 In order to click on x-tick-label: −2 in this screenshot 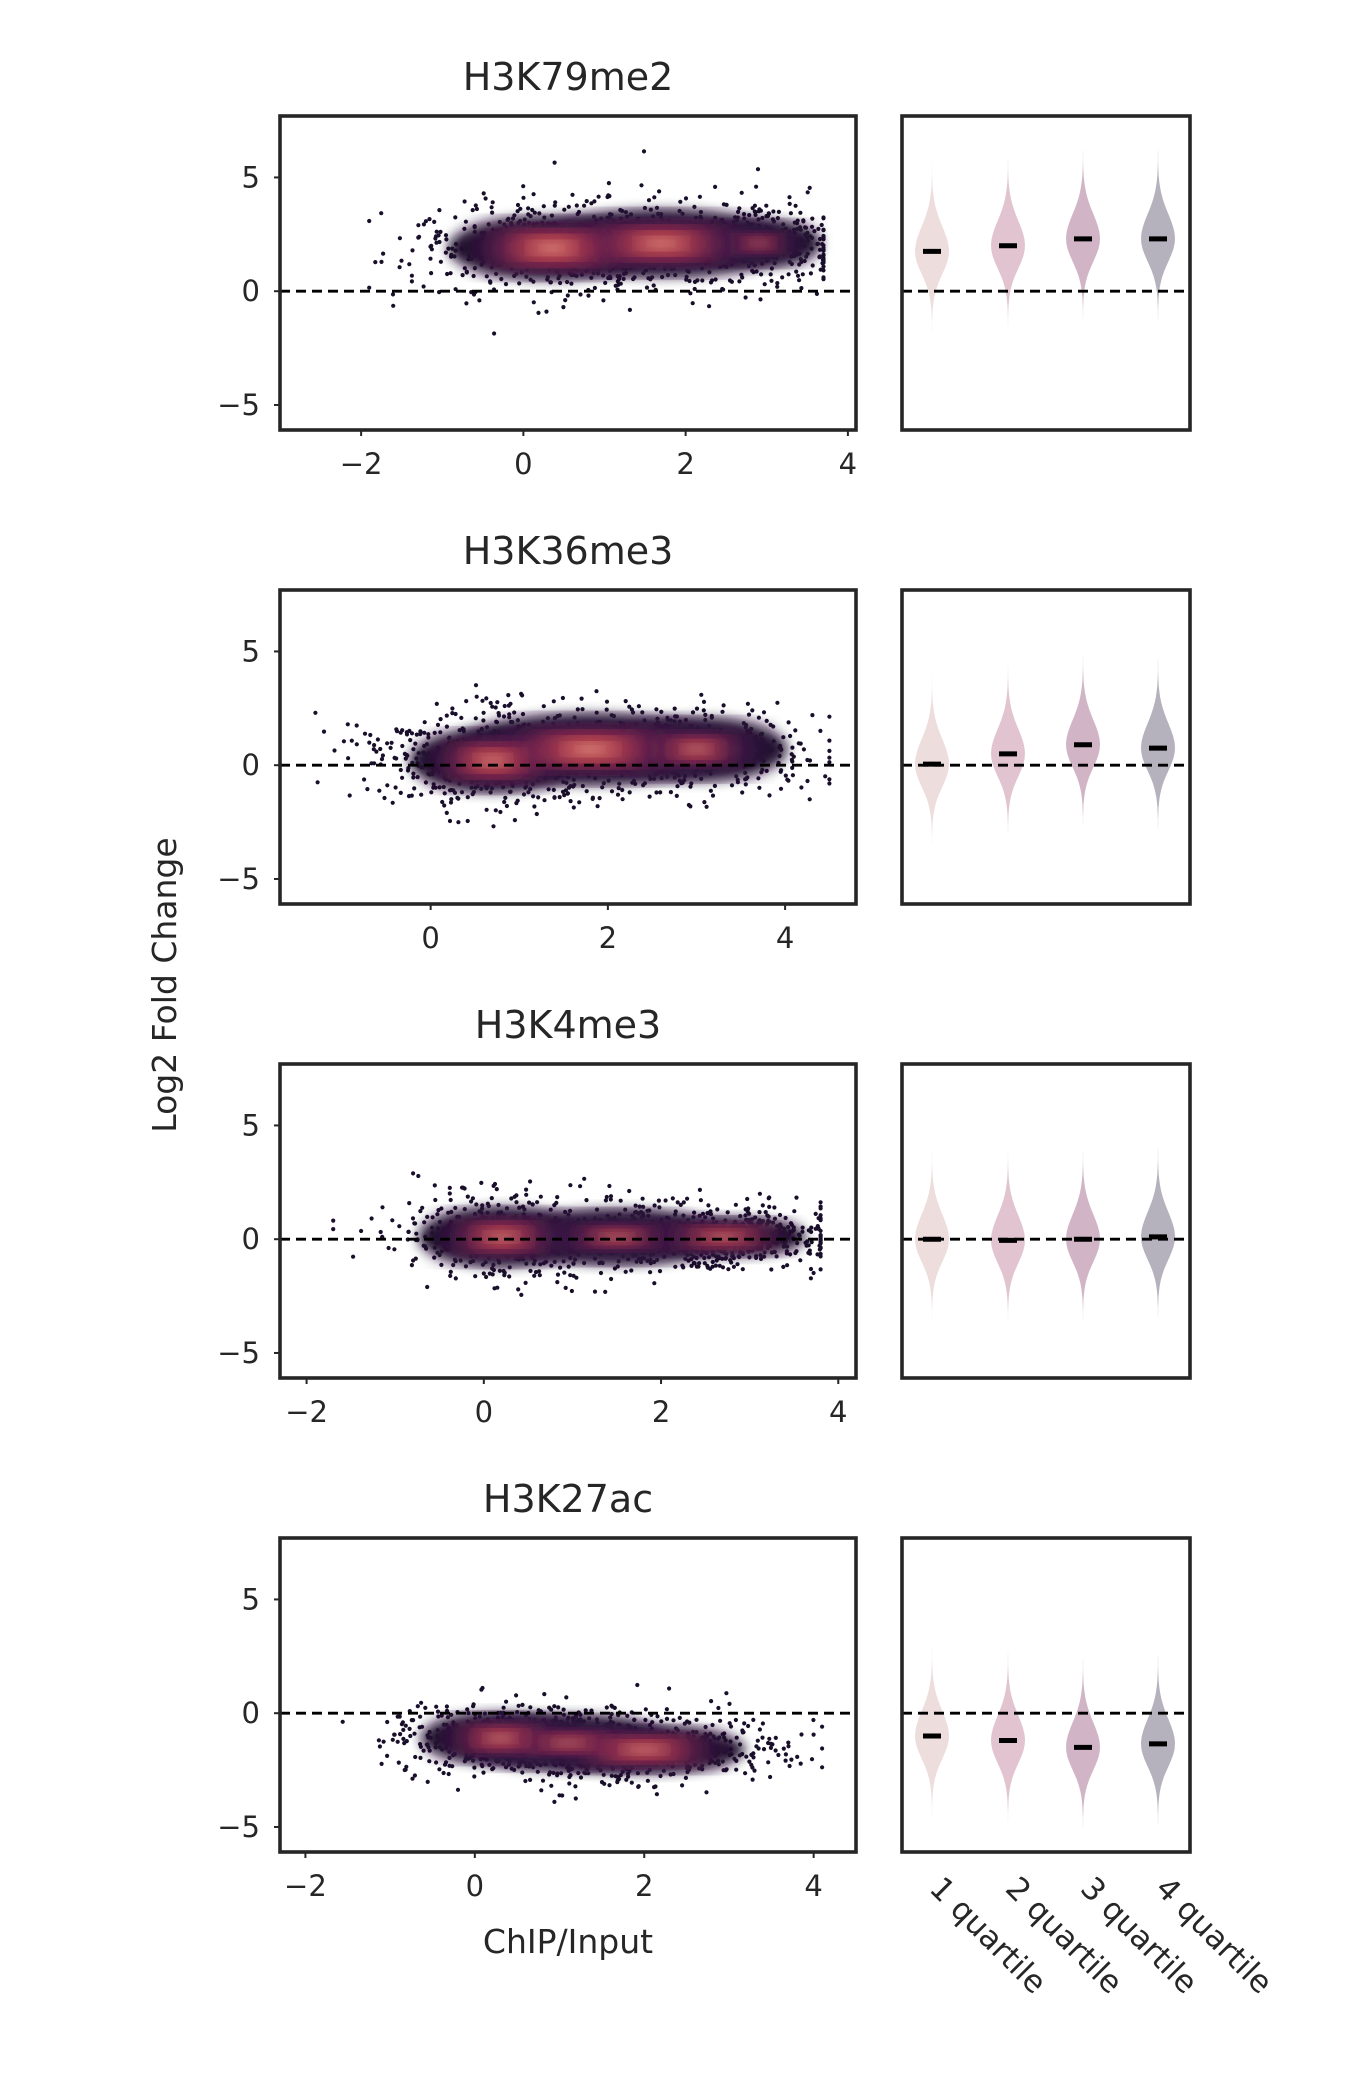, I will do `click(305, 1886)`.